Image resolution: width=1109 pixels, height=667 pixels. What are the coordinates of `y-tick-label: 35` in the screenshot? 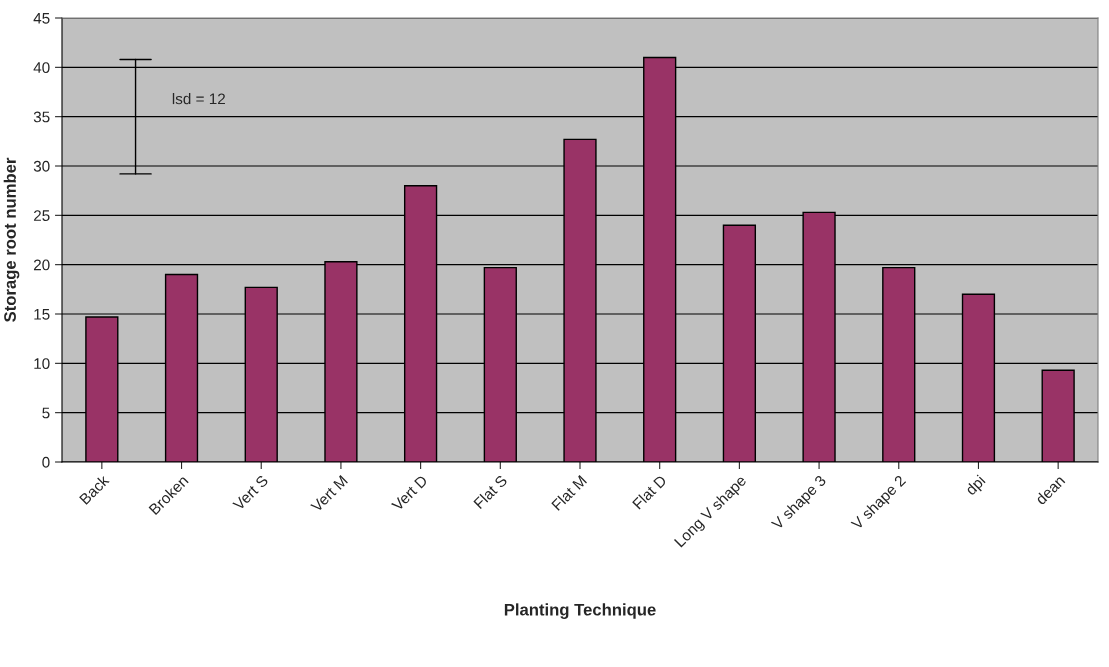 It's located at (41, 117).